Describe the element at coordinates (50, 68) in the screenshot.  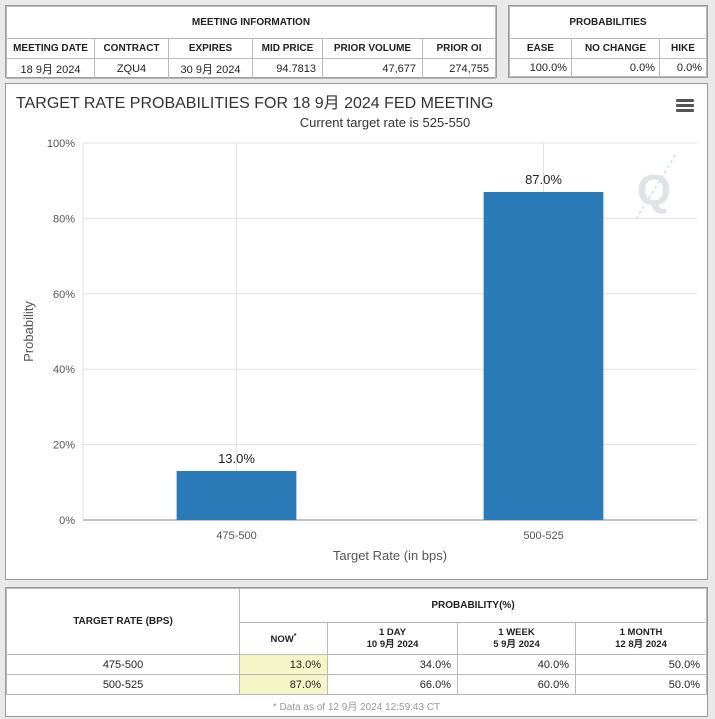
I see `meeting-date-value: 18 9月 2024` at that location.